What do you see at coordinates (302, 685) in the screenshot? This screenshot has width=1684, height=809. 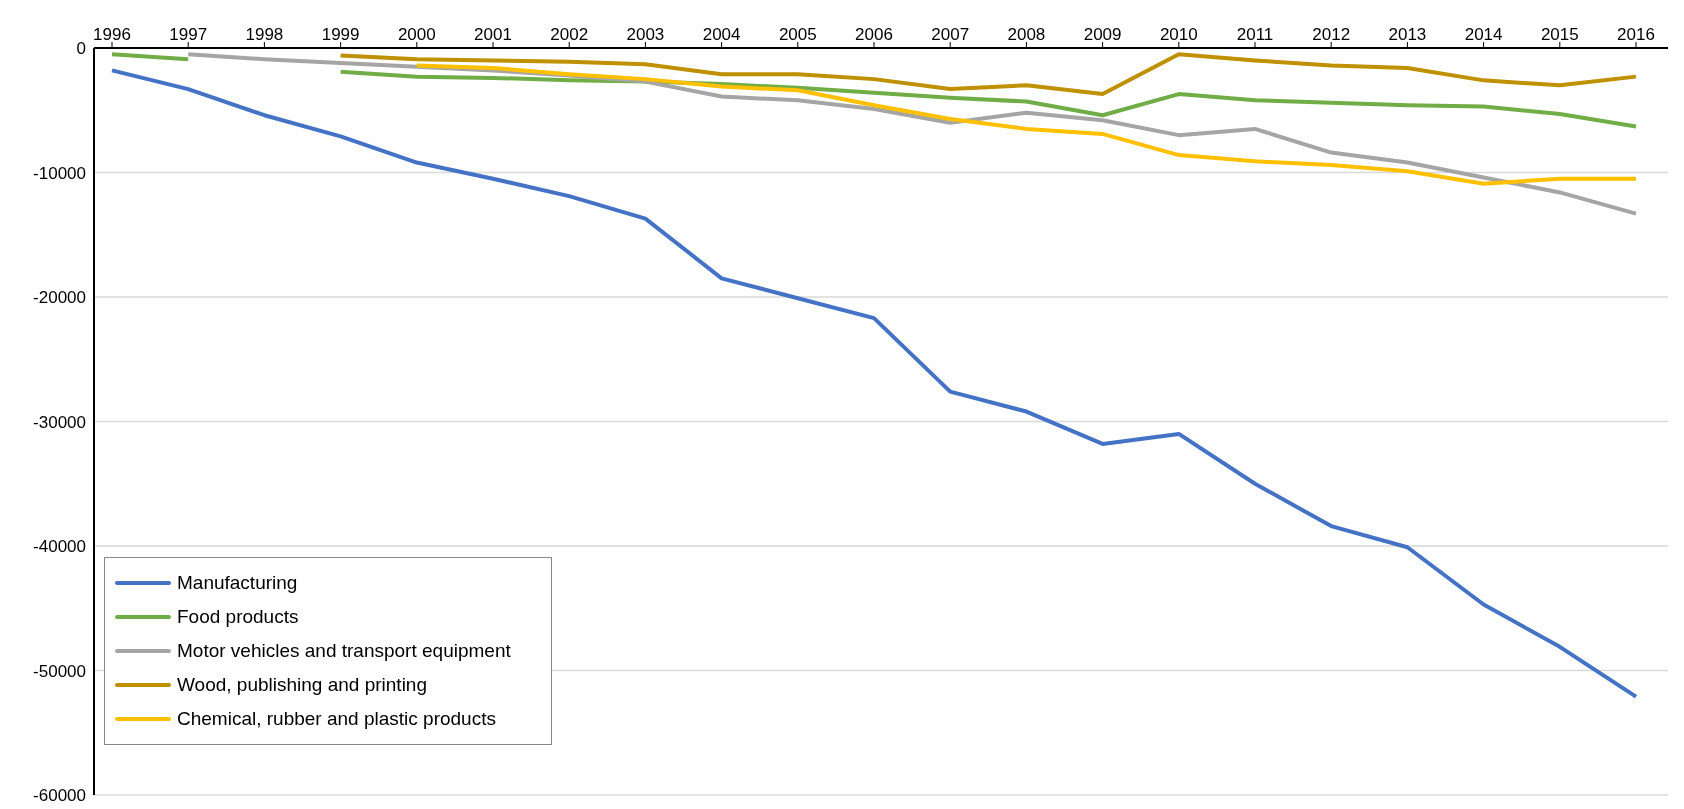 I see `legend-label: Wood, publishing and printing` at bounding box center [302, 685].